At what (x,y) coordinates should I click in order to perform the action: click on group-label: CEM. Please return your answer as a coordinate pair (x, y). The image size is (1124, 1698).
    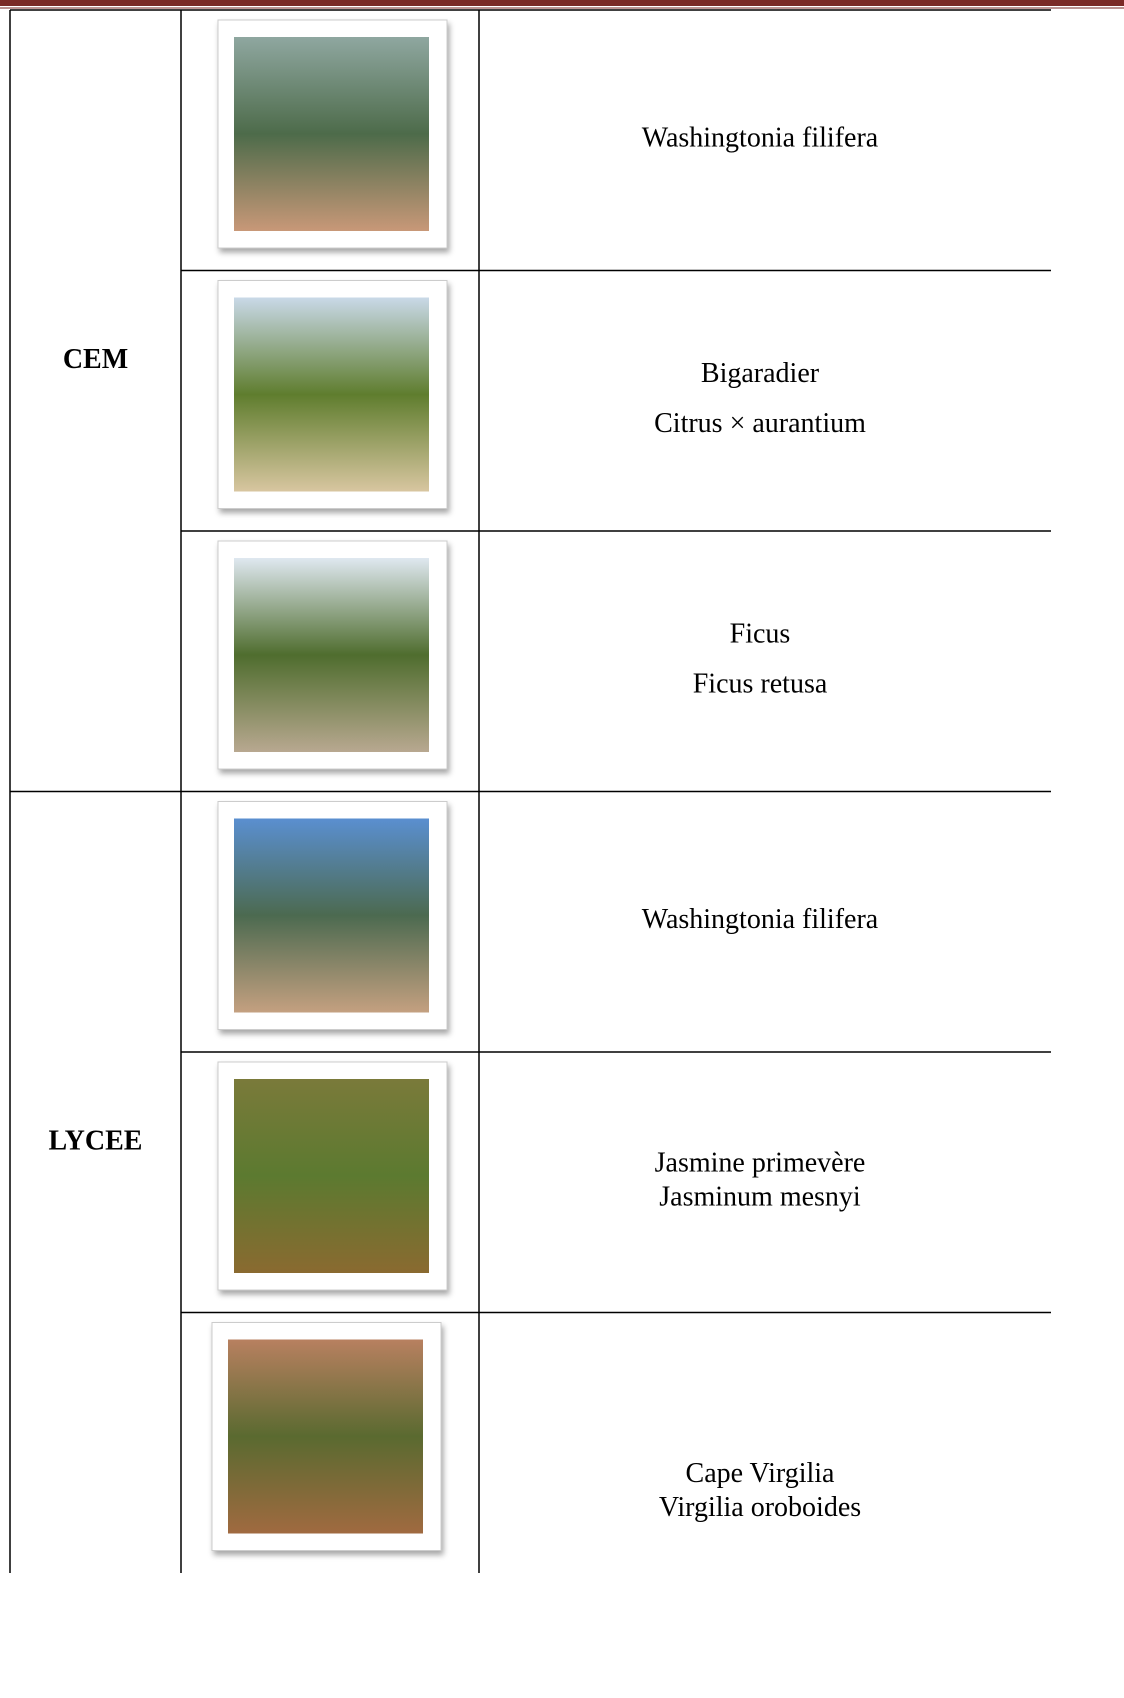
    Looking at the image, I should click on (95, 359).